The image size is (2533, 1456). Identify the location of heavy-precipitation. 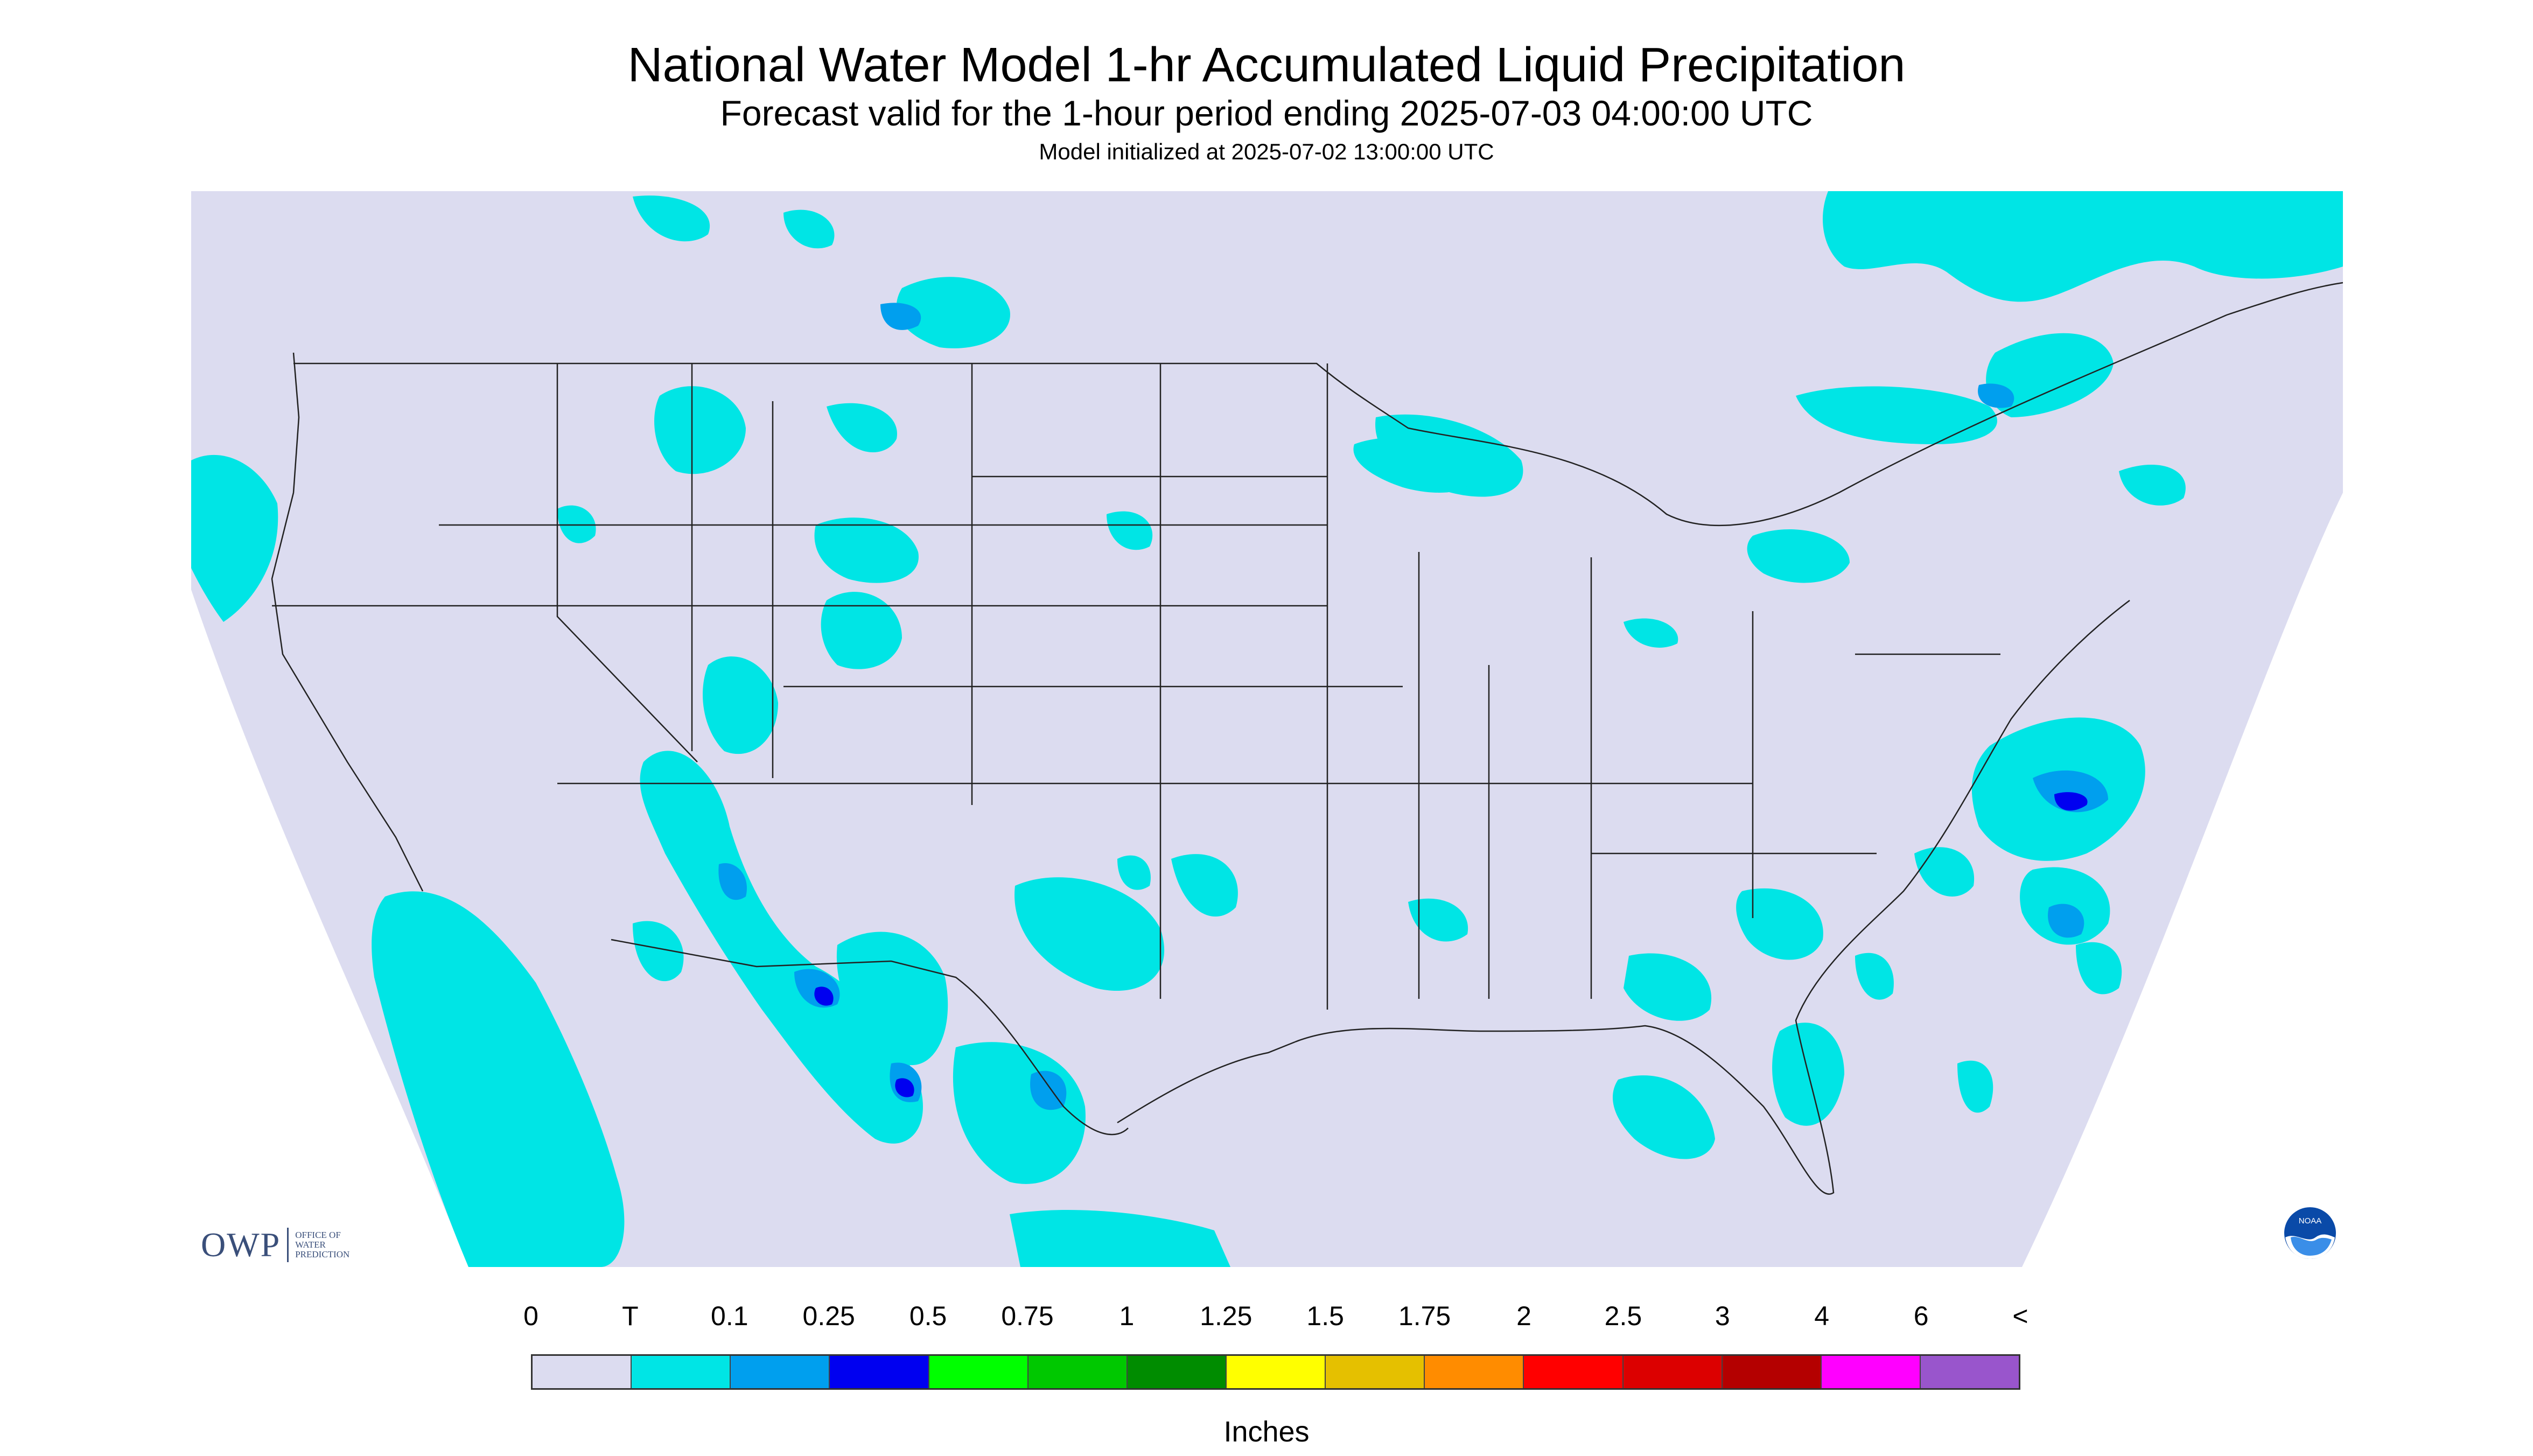
(1451, 944).